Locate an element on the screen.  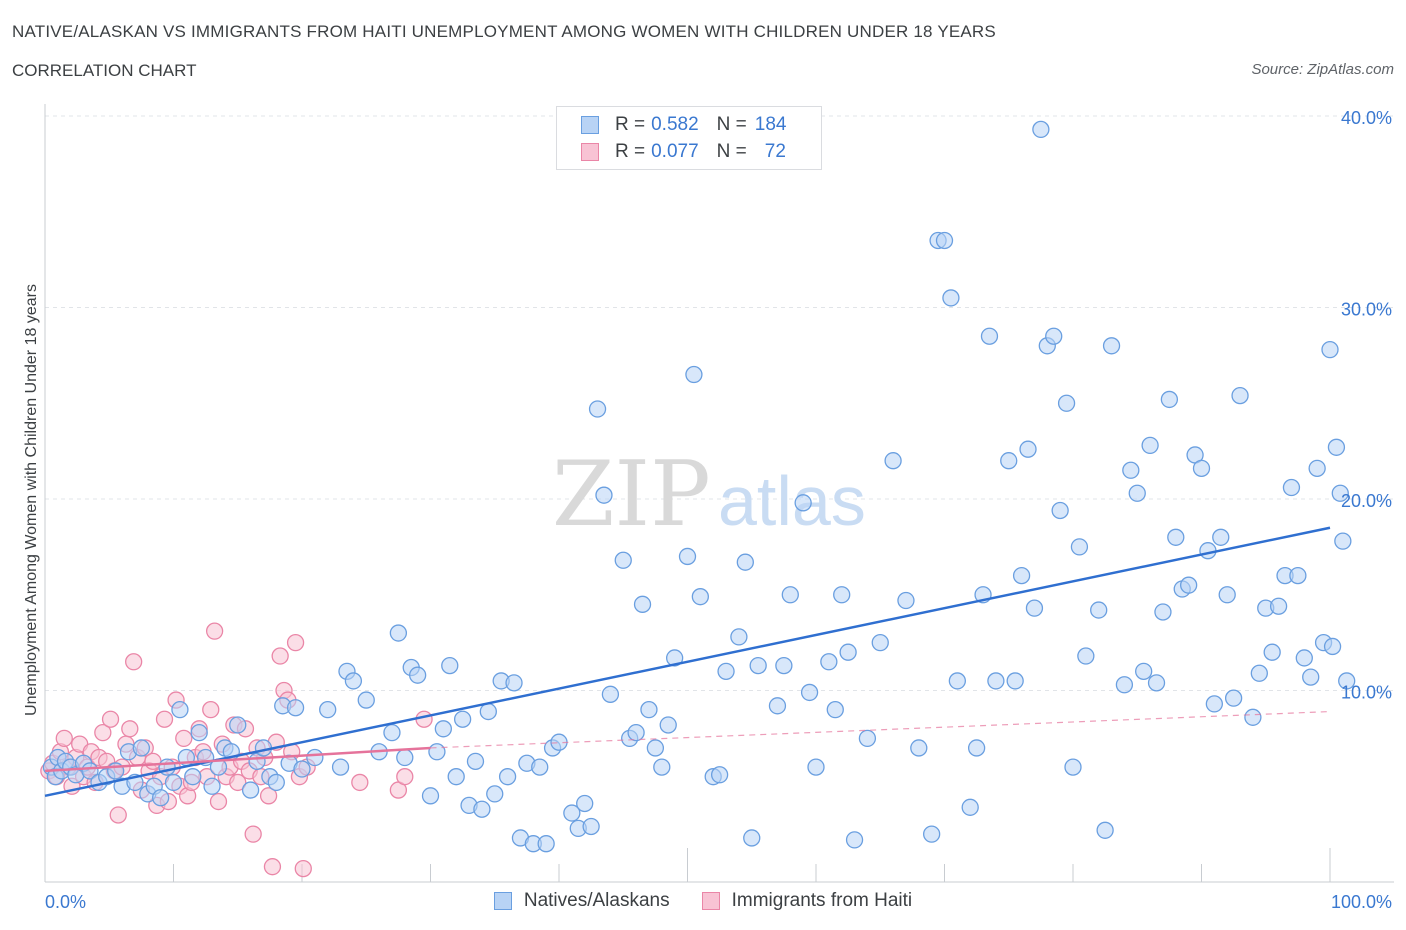
r-value: 0.077 is located at coordinates (675, 151).